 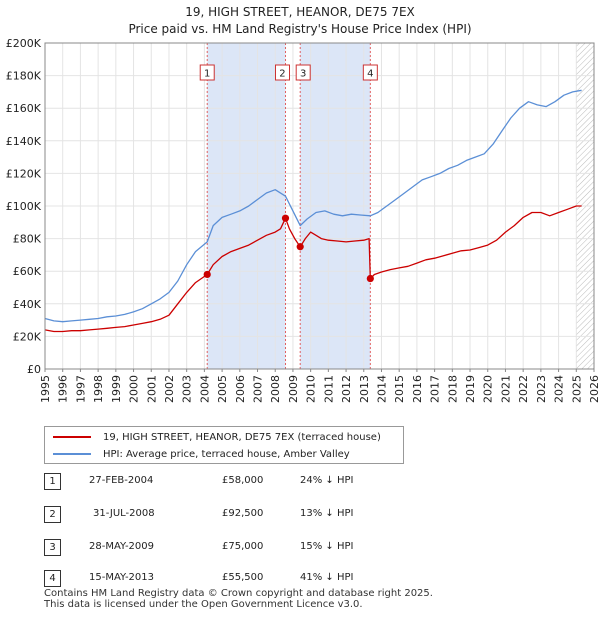 I want to click on x-tick-label: 1995, so click(x=45, y=389).